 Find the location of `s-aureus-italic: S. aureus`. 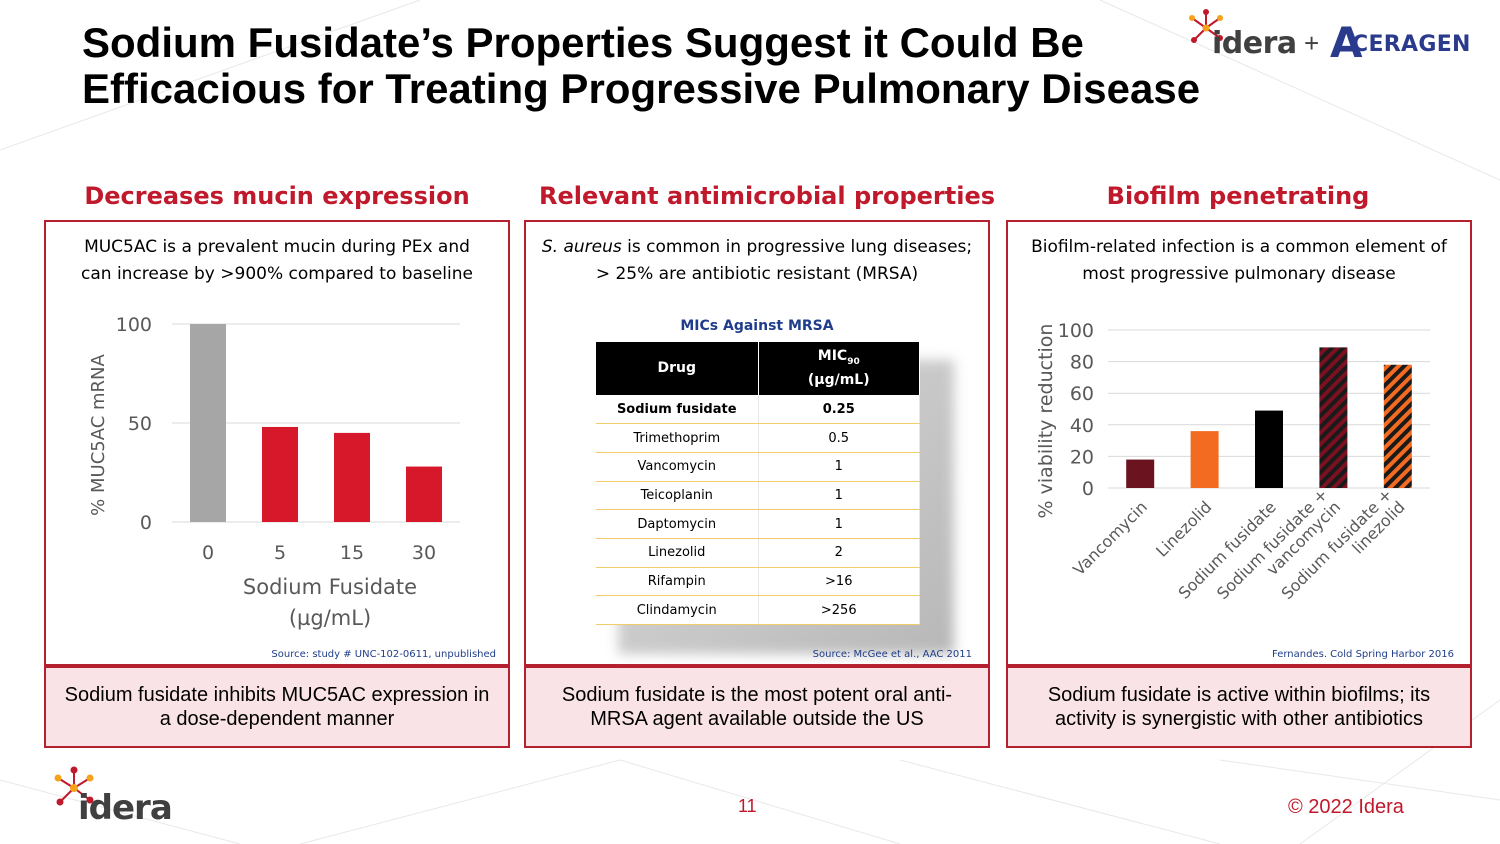

s-aureus-italic: S. aureus is located at coordinates (581, 247).